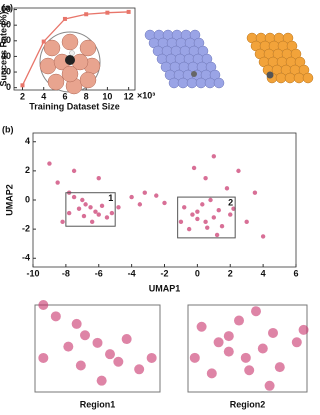  Describe the element at coordinates (248, 404) in the screenshot. I see `inset-label: Region2` at that location.